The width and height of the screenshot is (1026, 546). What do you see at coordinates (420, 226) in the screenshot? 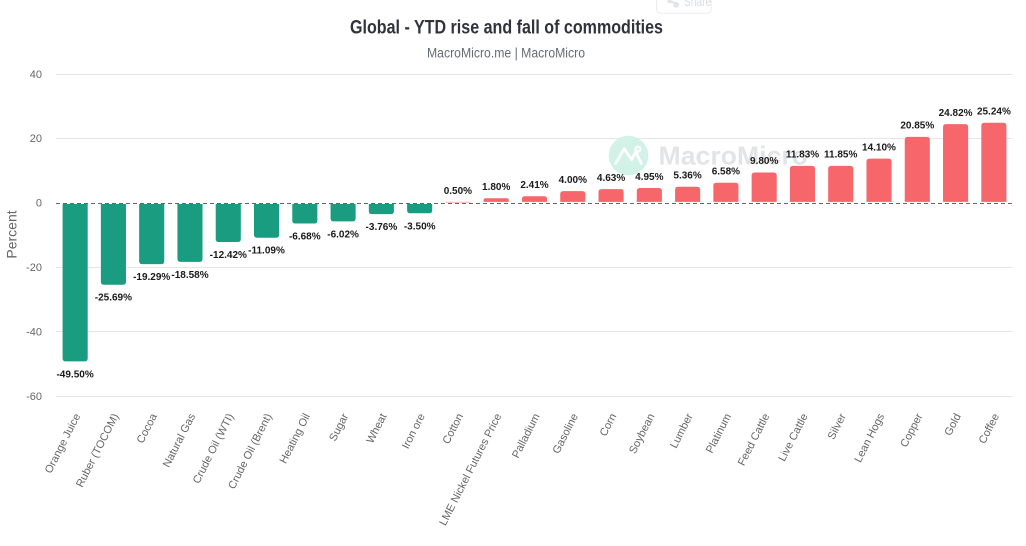
I see `svg-text: -3.50%` at bounding box center [420, 226].